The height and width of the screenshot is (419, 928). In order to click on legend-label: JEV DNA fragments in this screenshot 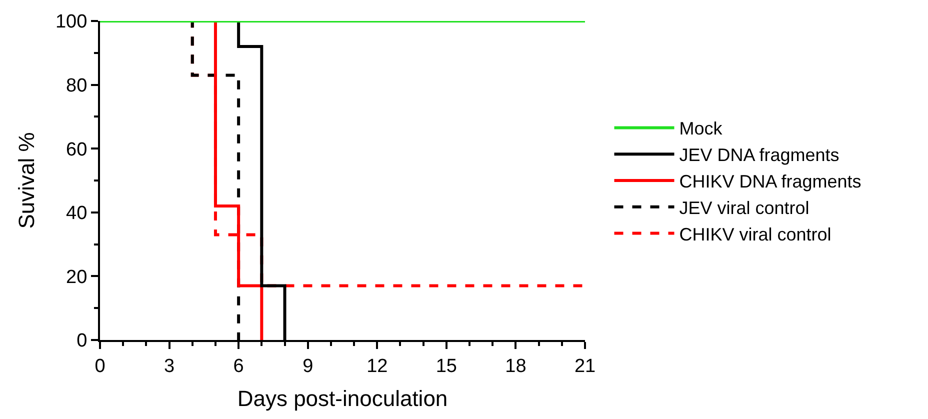, I will do `click(759, 155)`.